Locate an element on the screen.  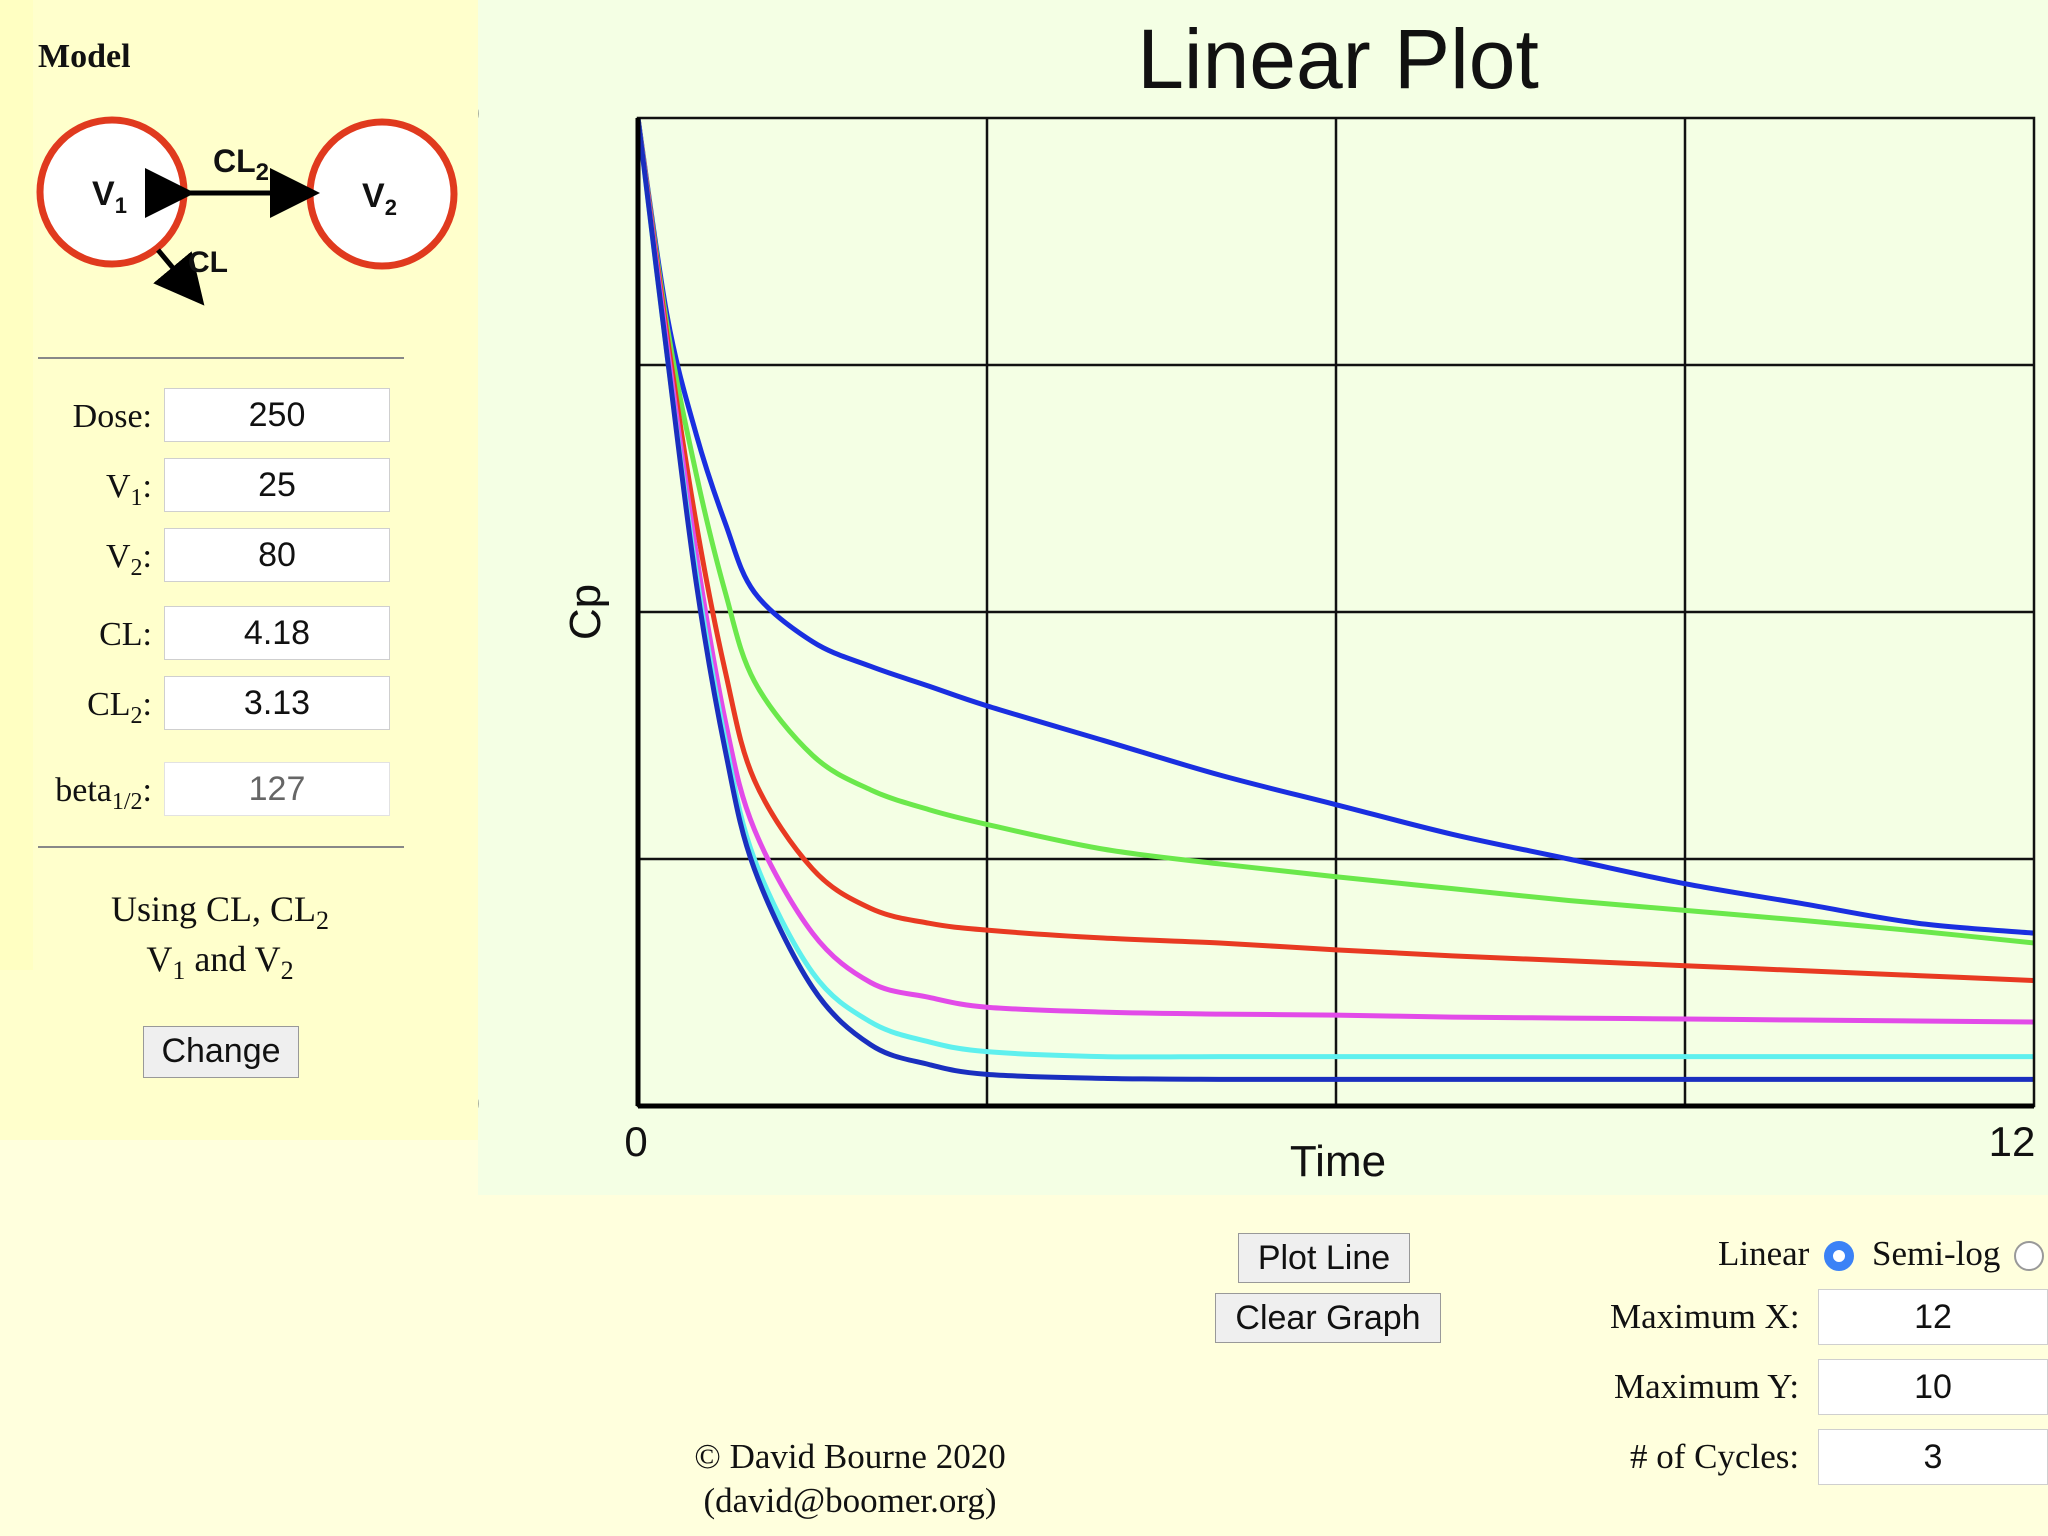
beta-row: beta1/2: 127 is located at coordinates (200, 791).